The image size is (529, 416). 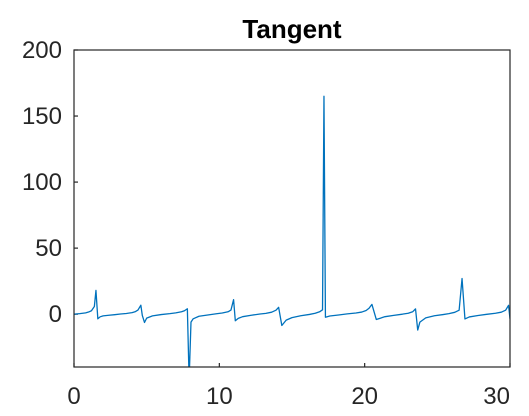 I want to click on y-axis: 0 50 100 150 200, so click(x=50, y=182).